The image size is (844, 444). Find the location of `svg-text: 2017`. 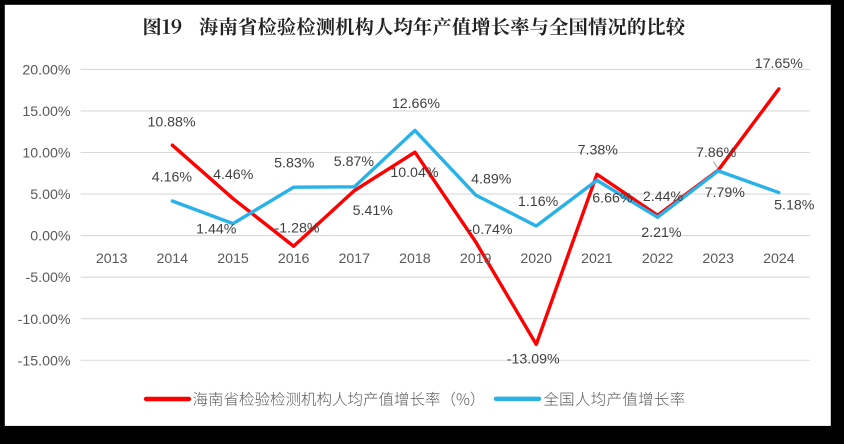

svg-text: 2017 is located at coordinates (355, 259).